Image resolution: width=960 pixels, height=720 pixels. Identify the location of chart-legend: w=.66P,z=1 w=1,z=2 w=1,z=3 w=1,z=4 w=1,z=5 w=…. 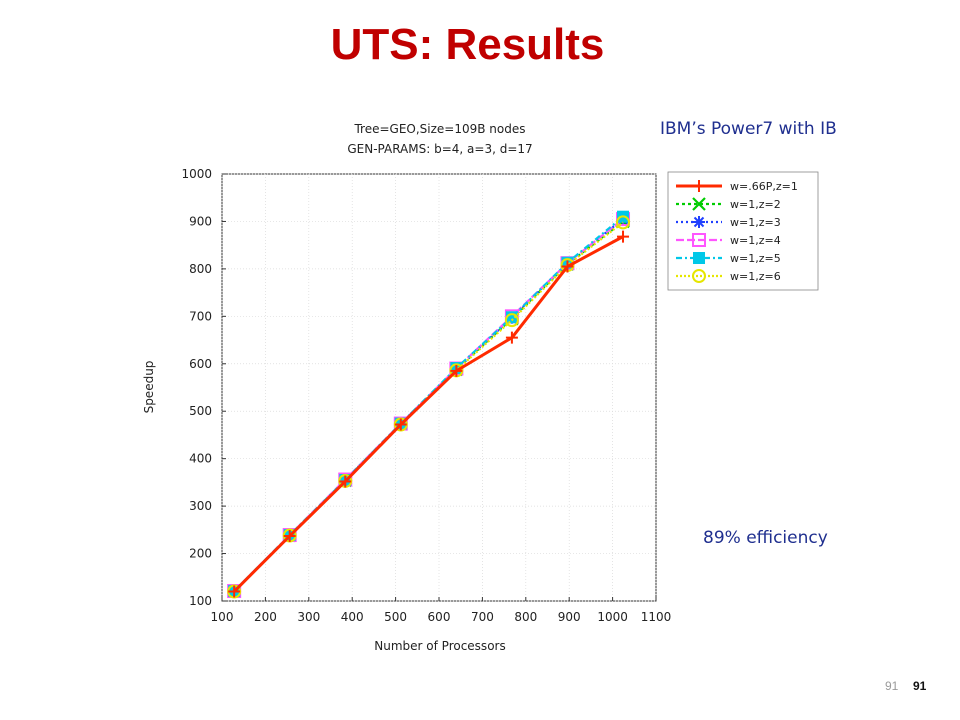
(743, 231).